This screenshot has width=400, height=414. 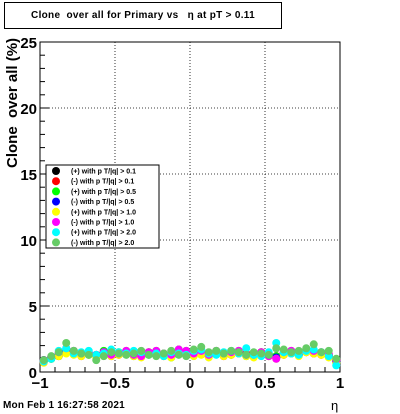 What do you see at coordinates (39, 383) in the screenshot?
I see `x-tick-label: −1` at bounding box center [39, 383].